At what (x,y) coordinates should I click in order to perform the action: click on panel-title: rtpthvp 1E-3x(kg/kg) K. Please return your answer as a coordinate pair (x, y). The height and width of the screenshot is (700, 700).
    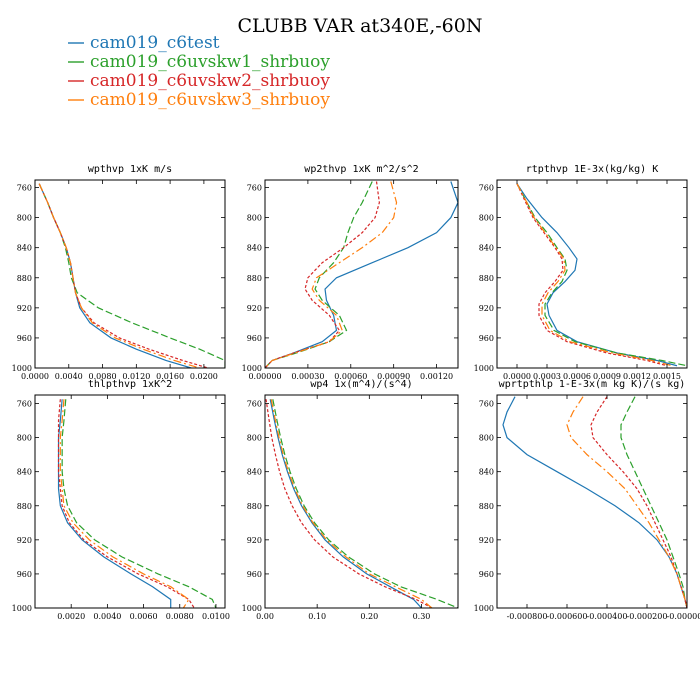
    Looking at the image, I should click on (592, 169).